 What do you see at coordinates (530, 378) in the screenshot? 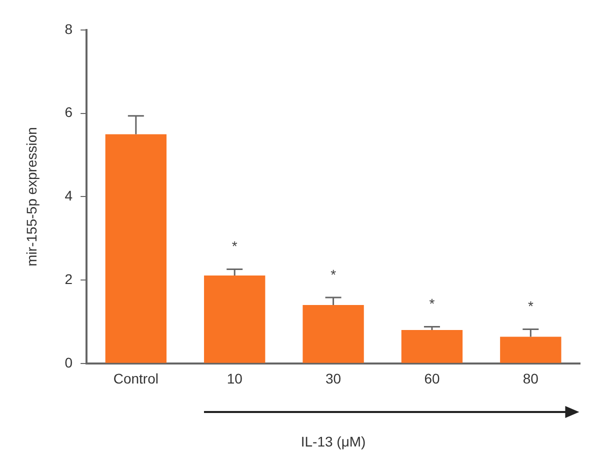
I see `x-tick-label: 80` at bounding box center [530, 378].